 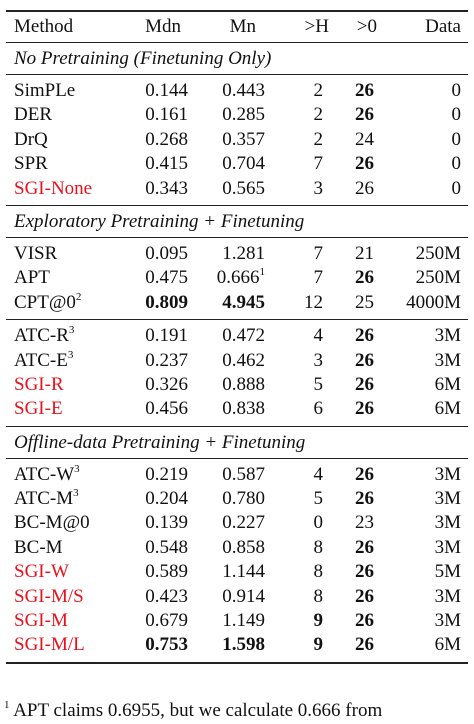 I want to click on header-method: Method, so click(x=44, y=26).